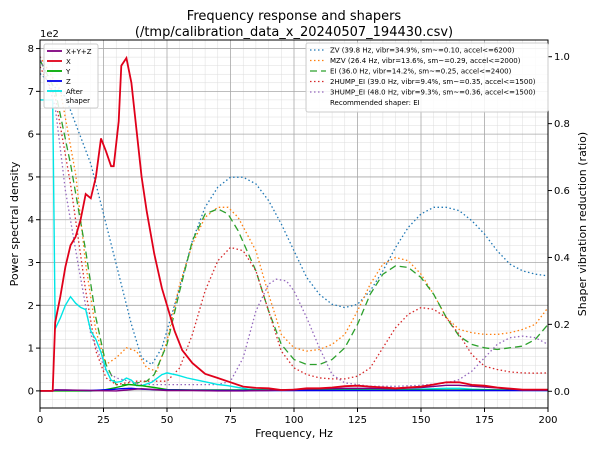 The height and width of the screenshot is (450, 600). Describe the element at coordinates (562, 325) in the screenshot. I see `y2-tick-label: 0.2` at that location.